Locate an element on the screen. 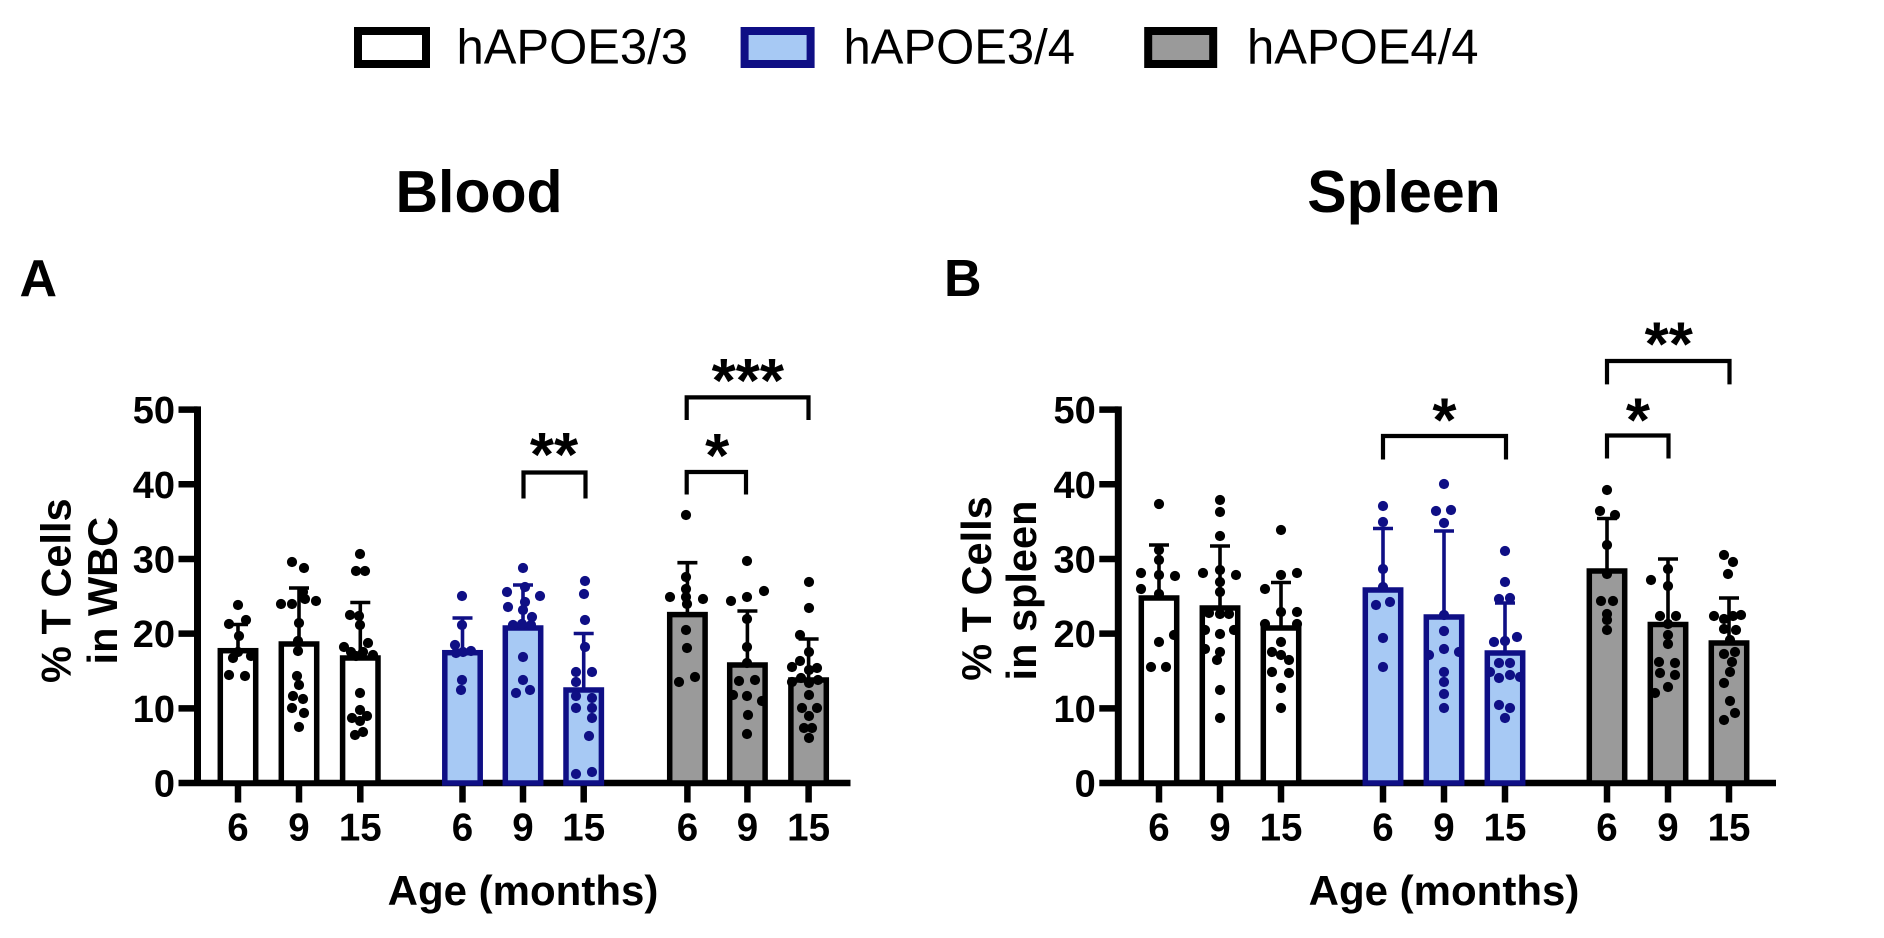 This screenshot has width=1884, height=938. svg-text: hAPOE3/4 is located at coordinates (960, 48).